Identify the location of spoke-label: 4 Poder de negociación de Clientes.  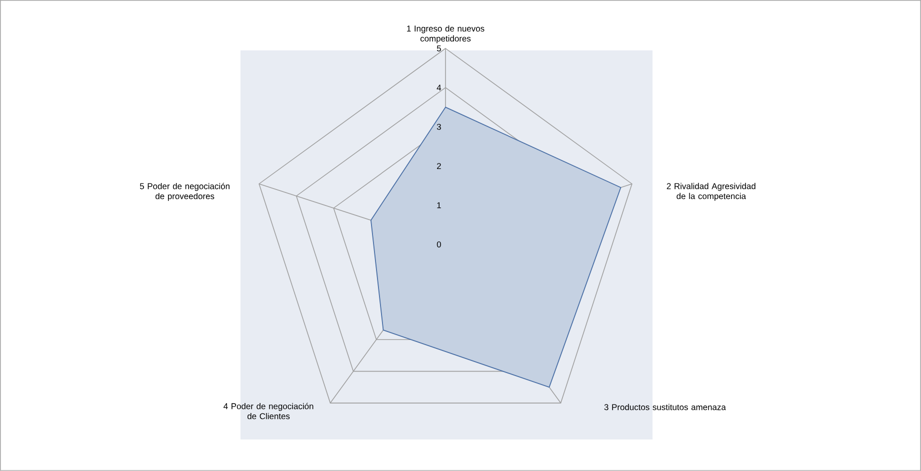
(269, 411).